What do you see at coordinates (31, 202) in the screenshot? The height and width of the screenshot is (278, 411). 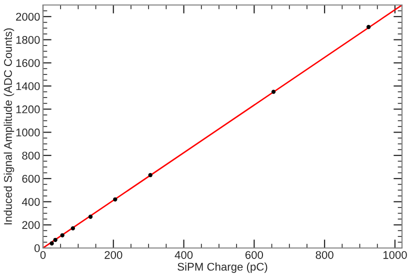 I see `y-tick-label: 400` at bounding box center [31, 202].